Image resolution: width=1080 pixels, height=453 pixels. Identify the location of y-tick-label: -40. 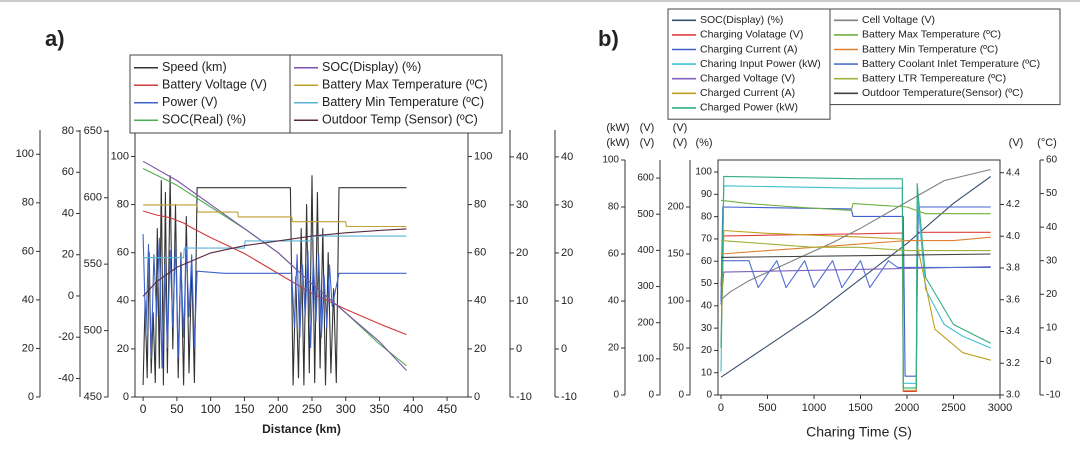
(66, 378).